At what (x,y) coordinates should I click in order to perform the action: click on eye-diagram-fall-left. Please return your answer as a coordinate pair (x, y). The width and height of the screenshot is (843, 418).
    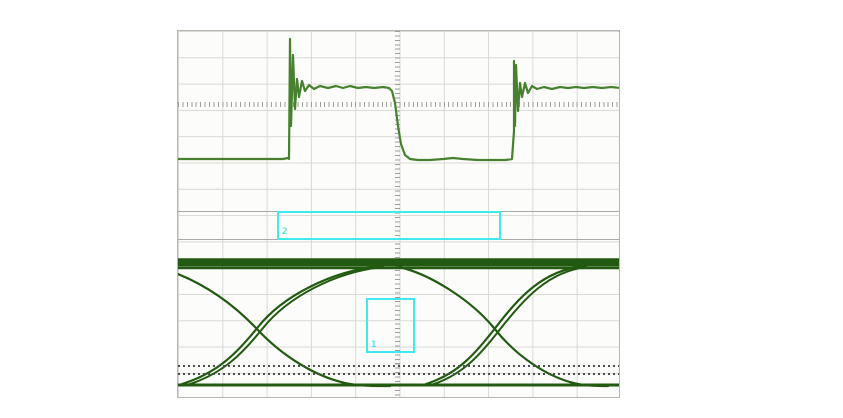
    Looking at the image, I should click on (285, 330).